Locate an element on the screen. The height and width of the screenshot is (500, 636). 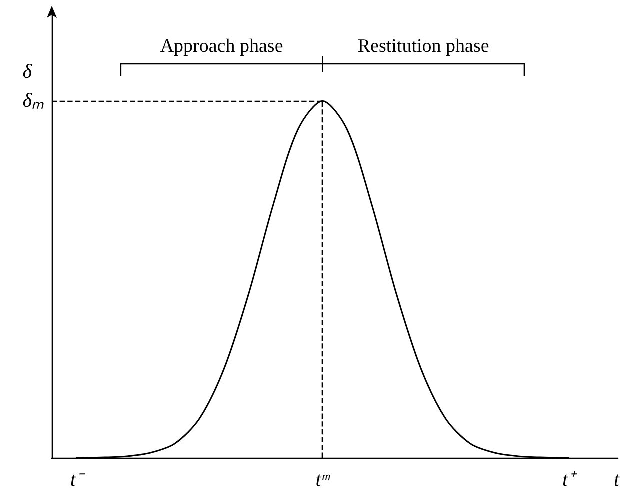
text: Approach phase is located at coordinates (222, 46).